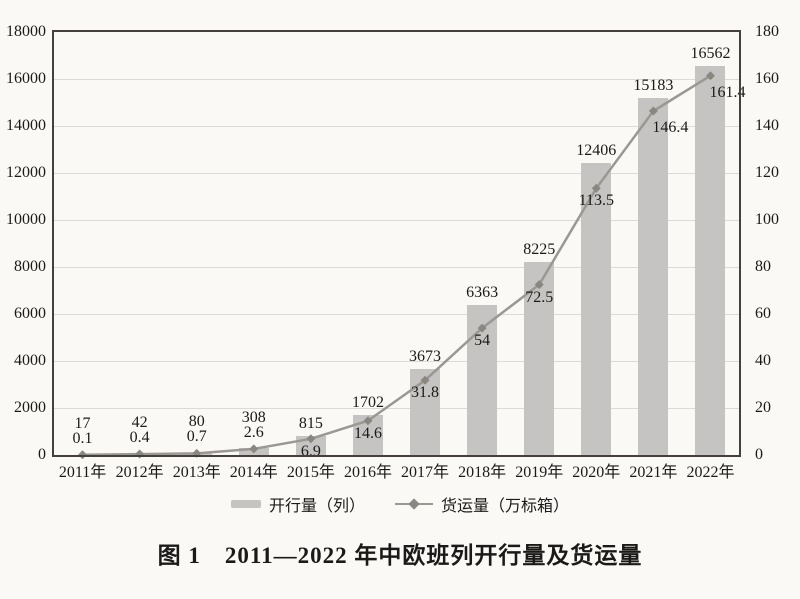 The width and height of the screenshot is (800, 599). Describe the element at coordinates (139, 472) in the screenshot. I see `x-axis-tick: 2012年` at that location.